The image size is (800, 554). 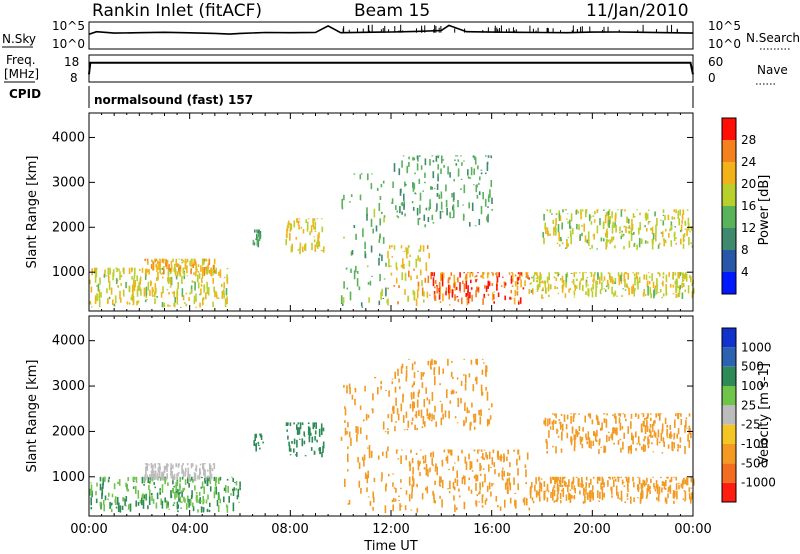 What do you see at coordinates (88, 529) in the screenshot?
I see `x-tick-label: 00:00` at bounding box center [88, 529].